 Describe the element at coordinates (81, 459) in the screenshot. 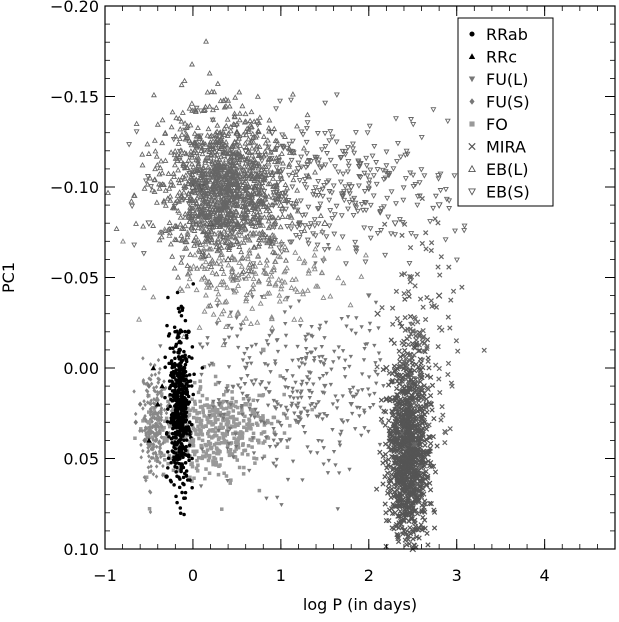

I see `y-tick-label: 0.05` at that location.